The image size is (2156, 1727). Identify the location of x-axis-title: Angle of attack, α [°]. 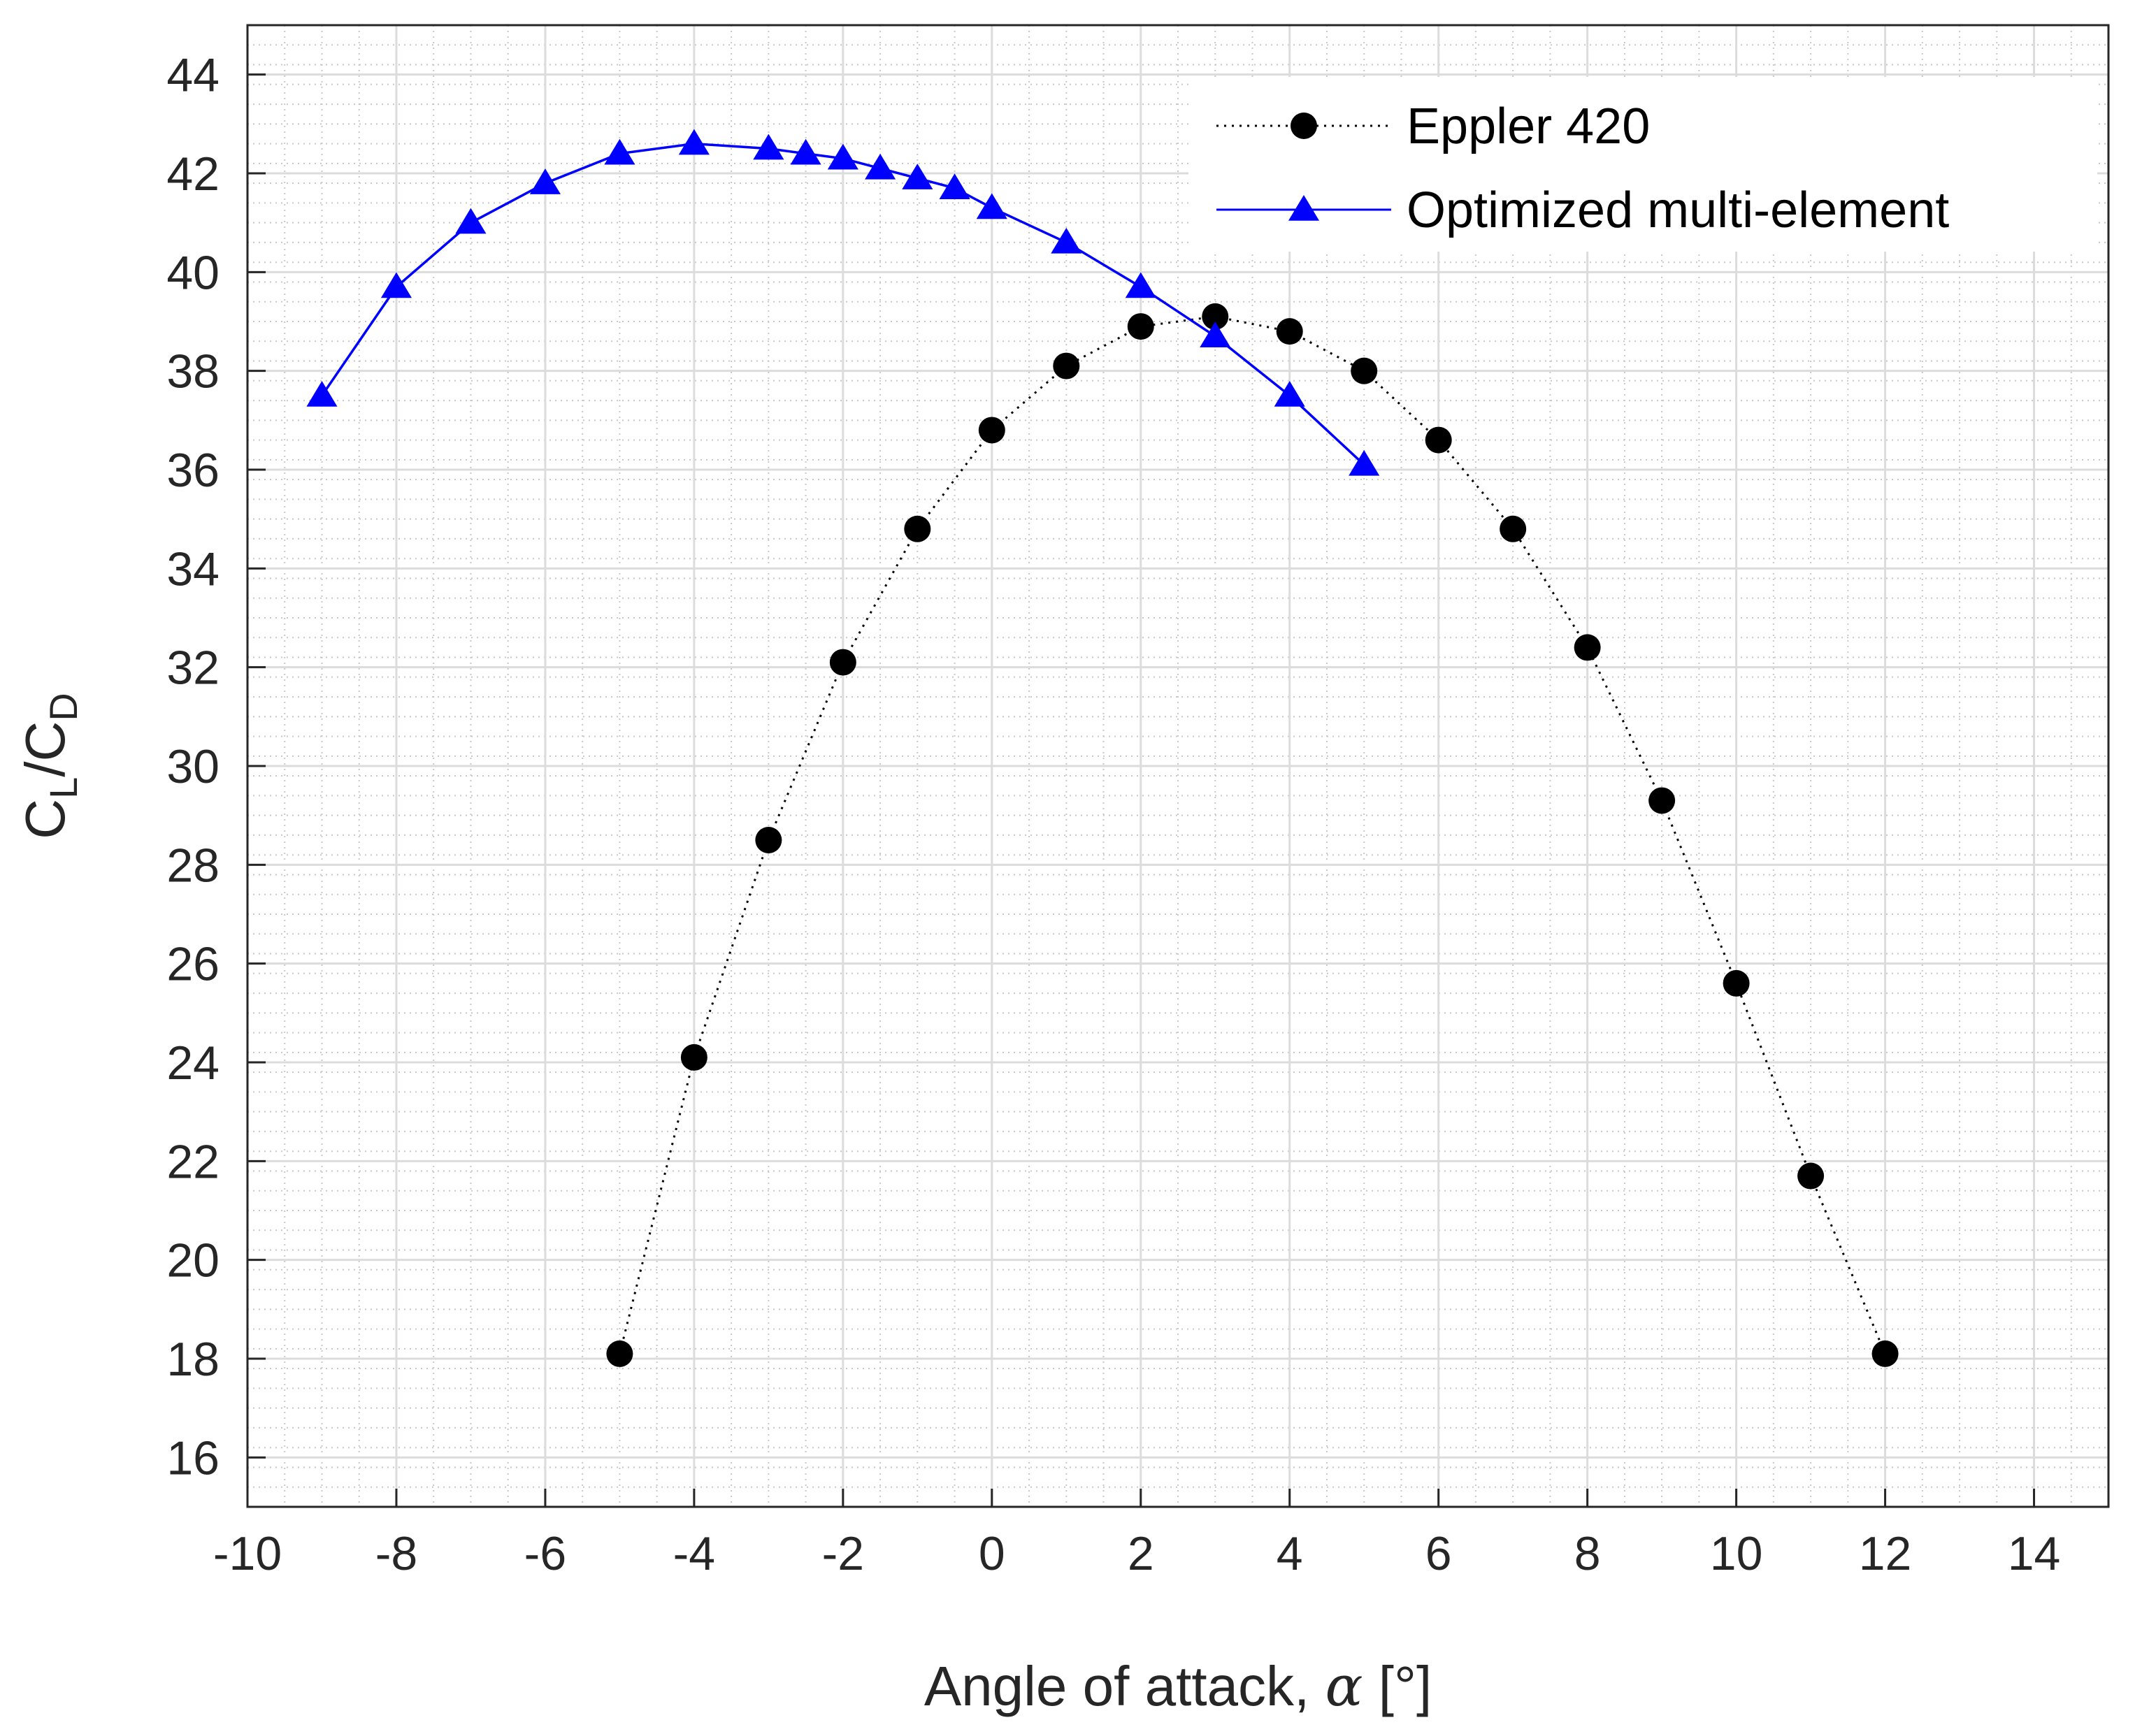
(1178, 1686).